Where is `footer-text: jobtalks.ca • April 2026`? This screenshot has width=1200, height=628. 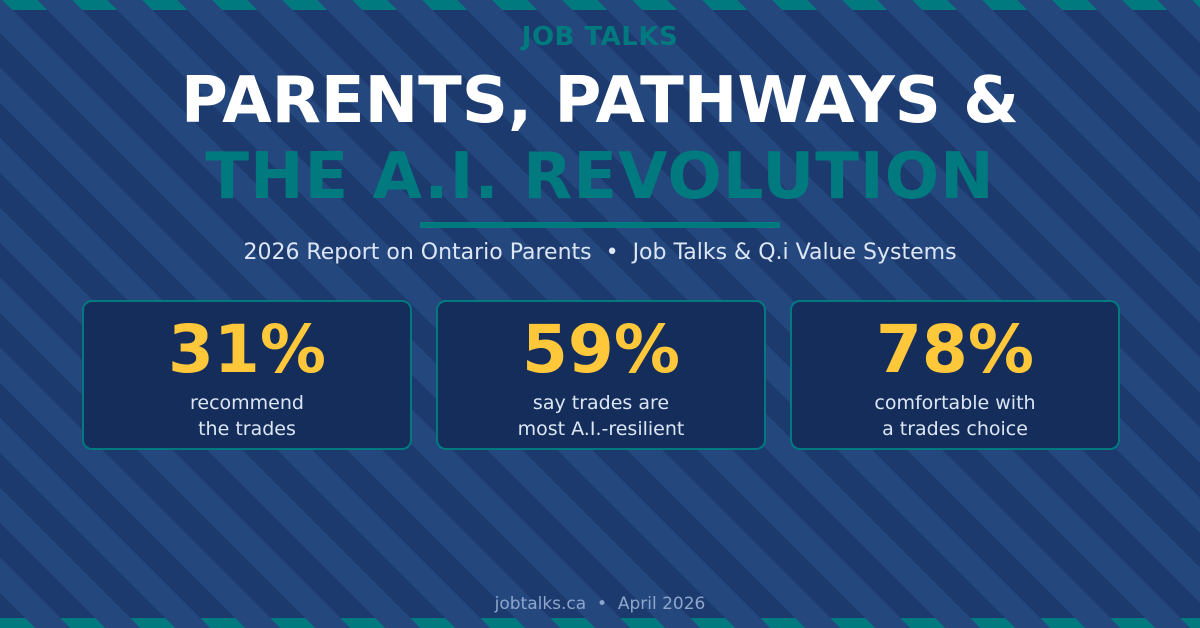
footer-text: jobtalks.ca • April 2026 is located at coordinates (600, 604).